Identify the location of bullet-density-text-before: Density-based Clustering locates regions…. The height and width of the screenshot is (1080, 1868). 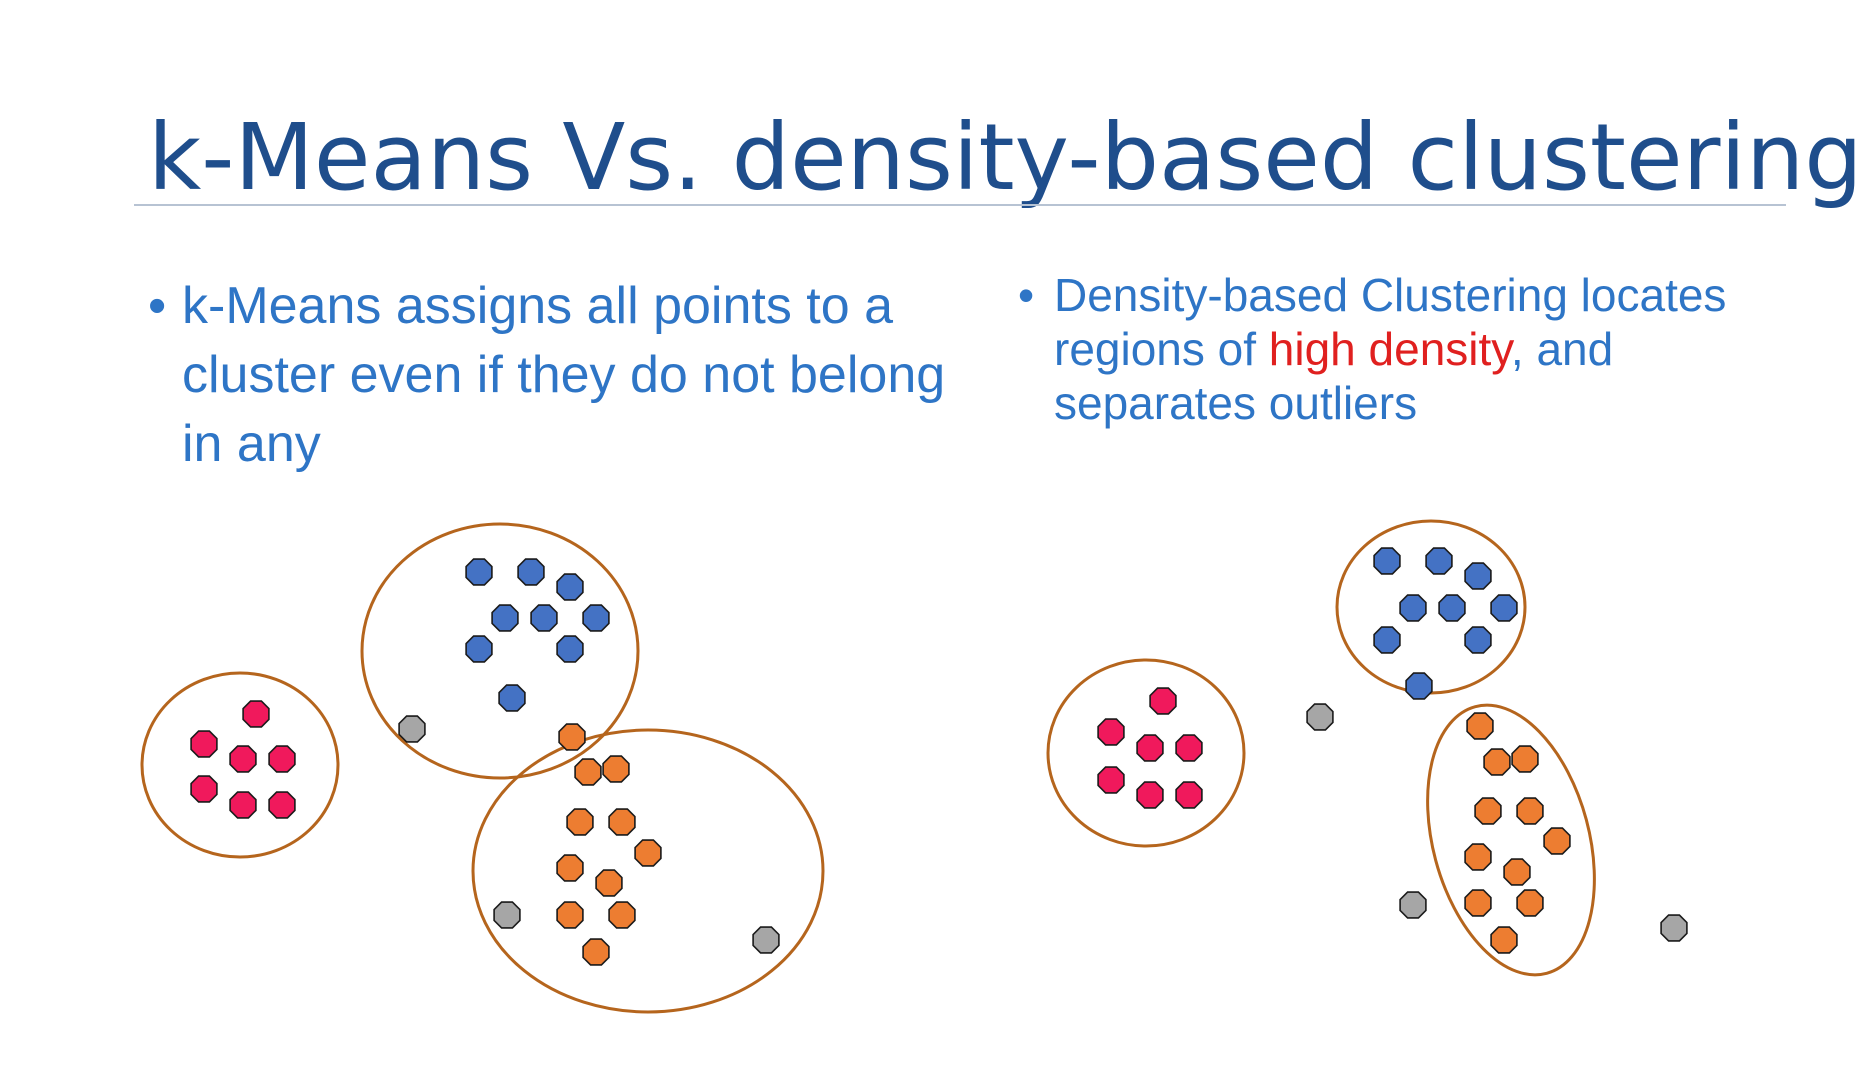
(1390, 322).